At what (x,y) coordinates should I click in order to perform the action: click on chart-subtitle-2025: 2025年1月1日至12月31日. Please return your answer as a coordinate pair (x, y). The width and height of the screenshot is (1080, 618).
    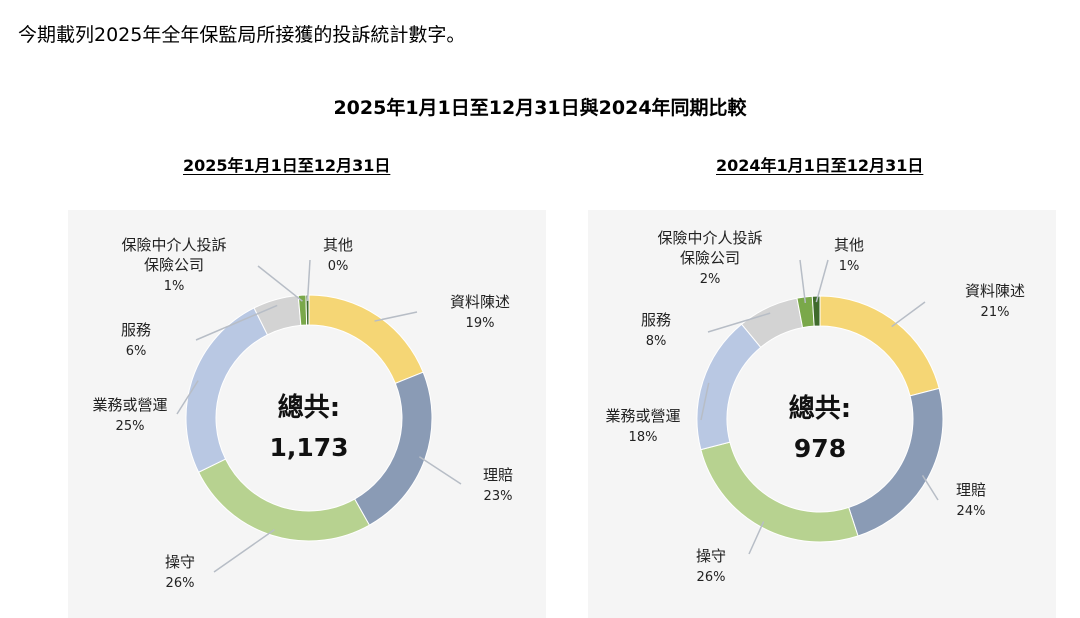
    Looking at the image, I should click on (287, 165).